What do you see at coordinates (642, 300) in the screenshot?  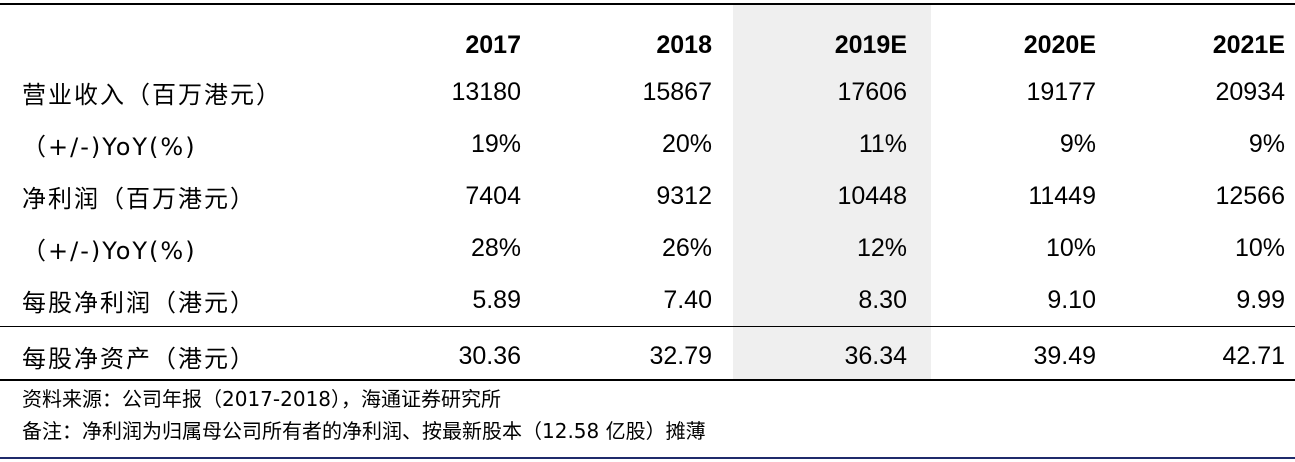 I see `table-row: 每股净利润（港元） 5.89 7.40 8.30 9.10 9.99` at bounding box center [642, 300].